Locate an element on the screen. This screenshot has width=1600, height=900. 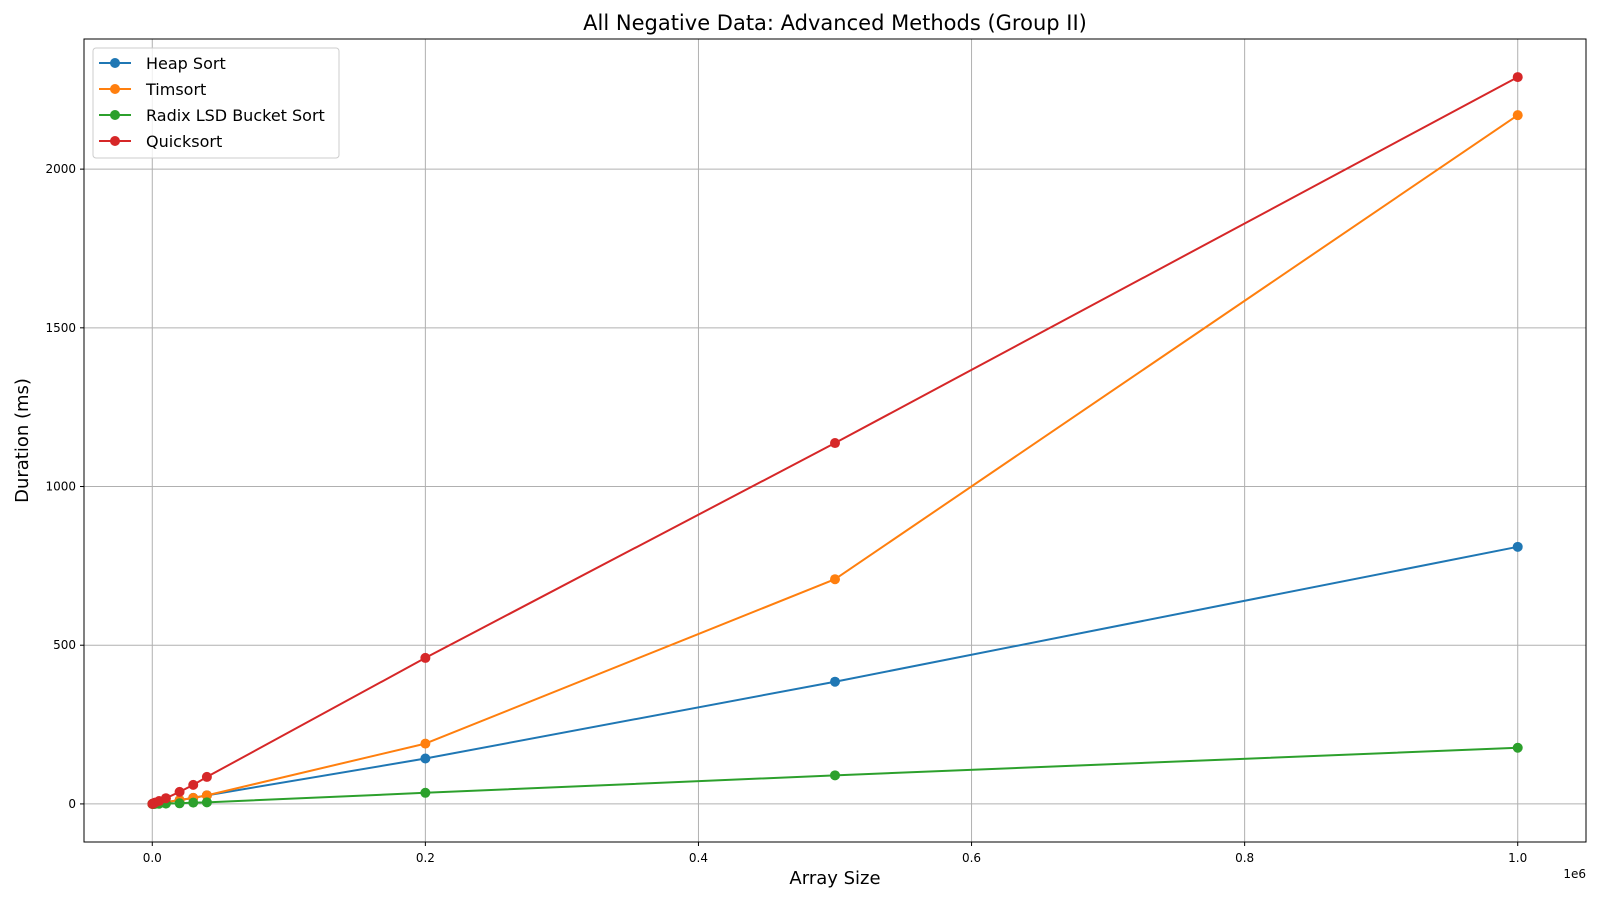
y-tick-label: 1000 is located at coordinates (60, 487).